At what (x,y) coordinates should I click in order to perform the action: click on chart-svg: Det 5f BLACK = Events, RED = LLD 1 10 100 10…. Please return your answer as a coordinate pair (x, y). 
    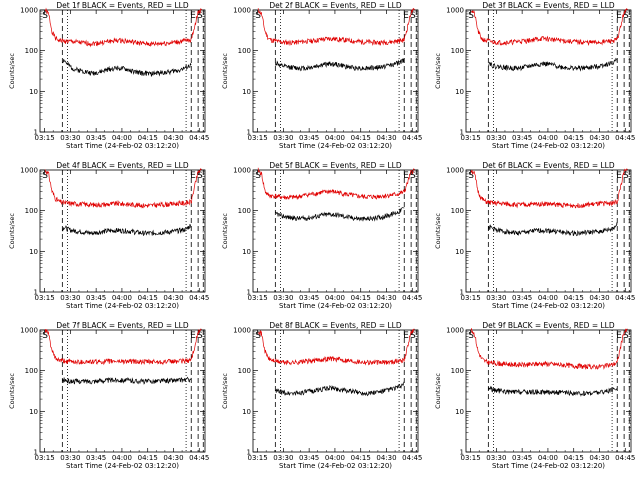
    Looking at the image, I should click on (321, 235).